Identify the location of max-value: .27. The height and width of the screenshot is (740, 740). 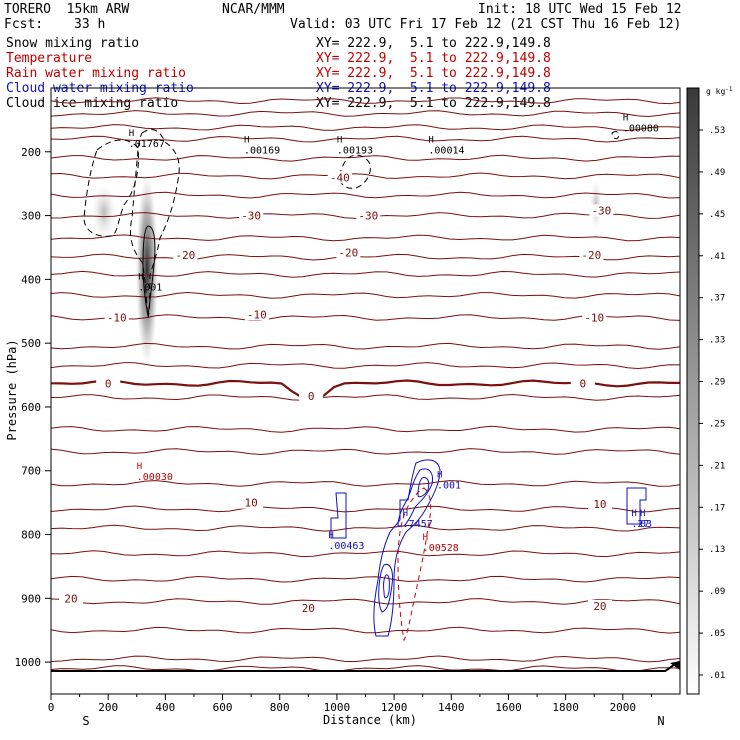
(640, 524).